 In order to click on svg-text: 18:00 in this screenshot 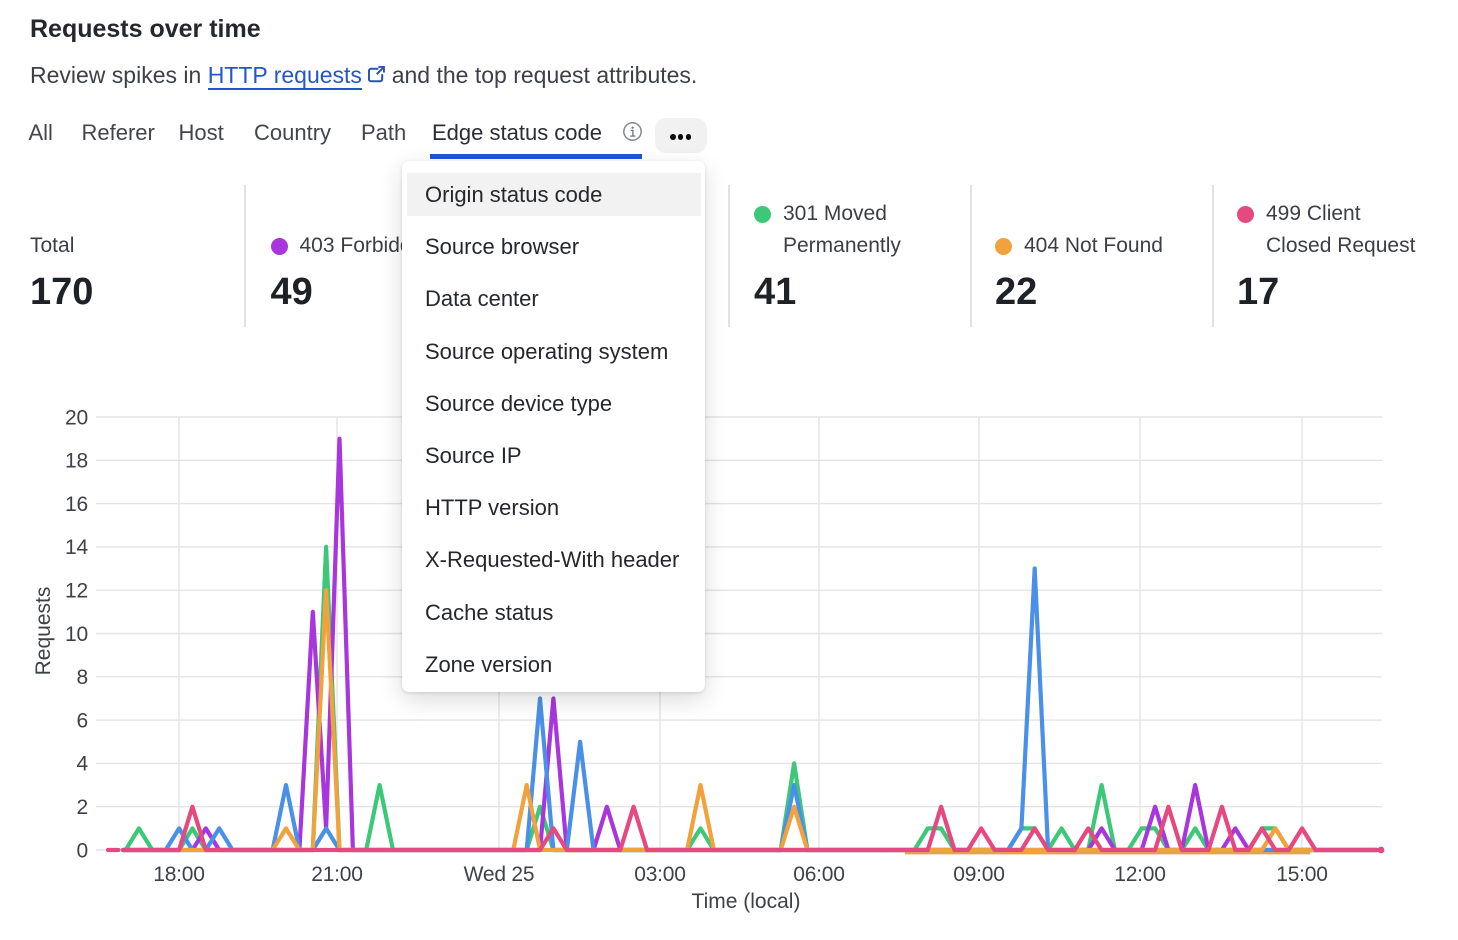, I will do `click(179, 874)`.